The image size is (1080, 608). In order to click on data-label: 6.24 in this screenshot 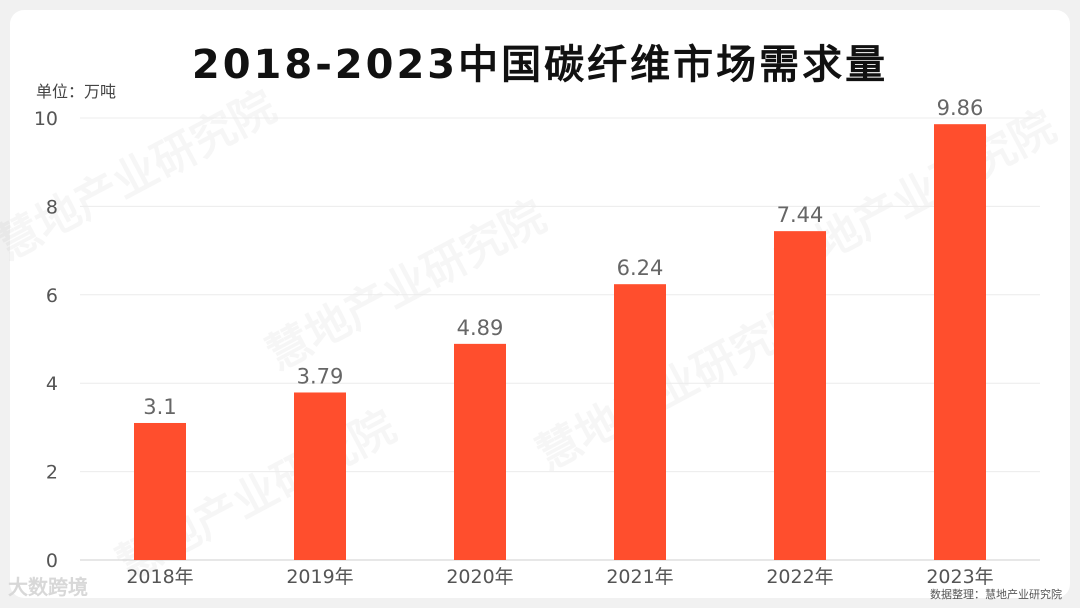, I will do `click(640, 268)`.